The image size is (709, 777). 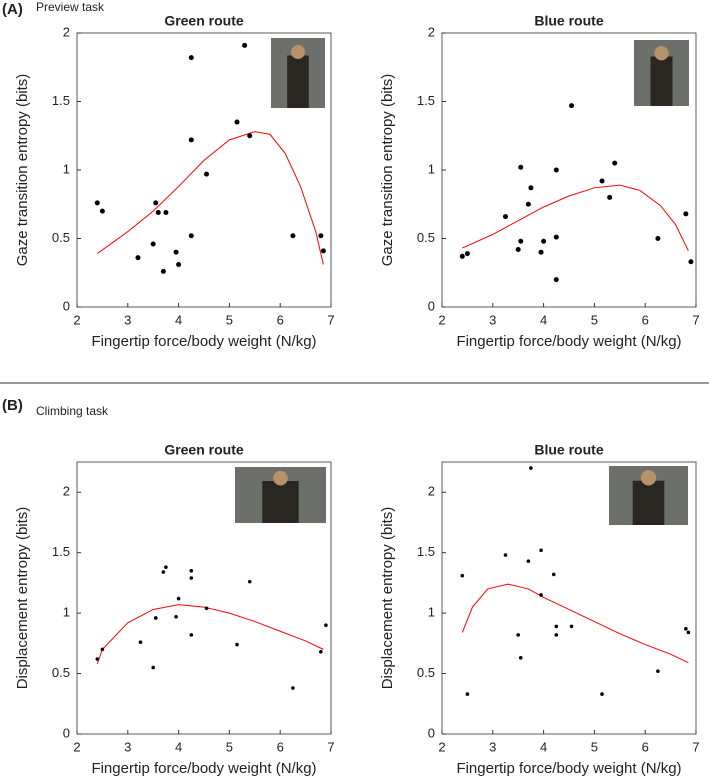 I want to click on y-axis-label: Displacement entropy (bits), so click(x=387, y=598).